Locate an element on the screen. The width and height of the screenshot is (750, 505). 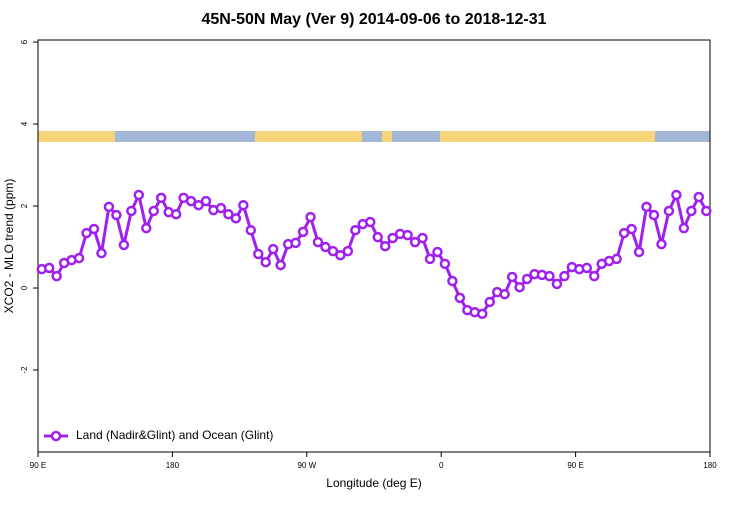
y-tick-label: 0 is located at coordinates (24, 287).